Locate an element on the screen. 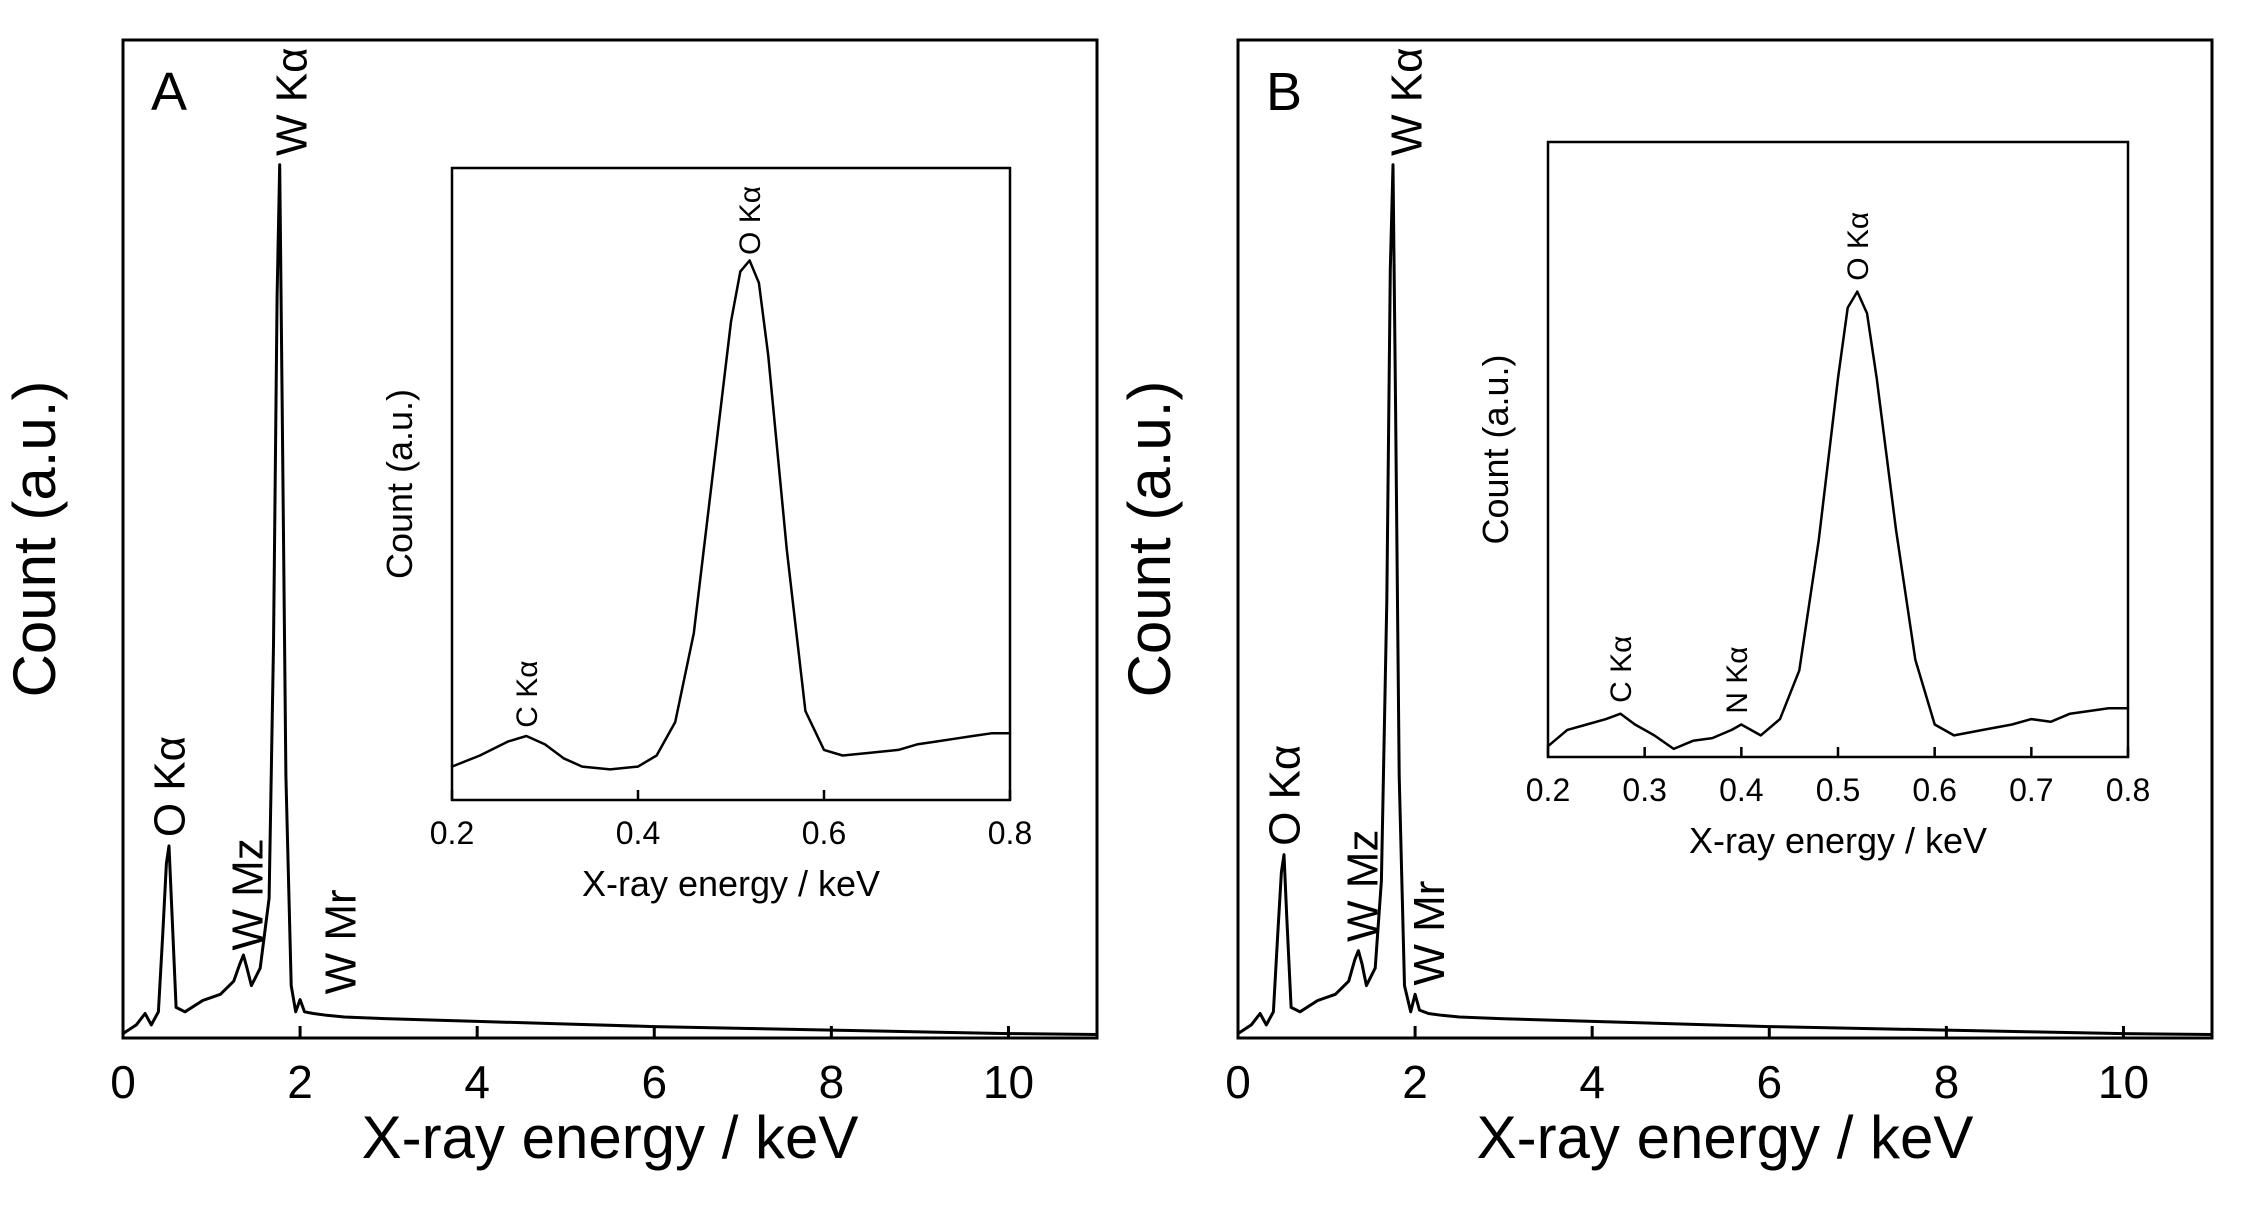  panel-b-inset-series-line is located at coordinates (1838, 520).